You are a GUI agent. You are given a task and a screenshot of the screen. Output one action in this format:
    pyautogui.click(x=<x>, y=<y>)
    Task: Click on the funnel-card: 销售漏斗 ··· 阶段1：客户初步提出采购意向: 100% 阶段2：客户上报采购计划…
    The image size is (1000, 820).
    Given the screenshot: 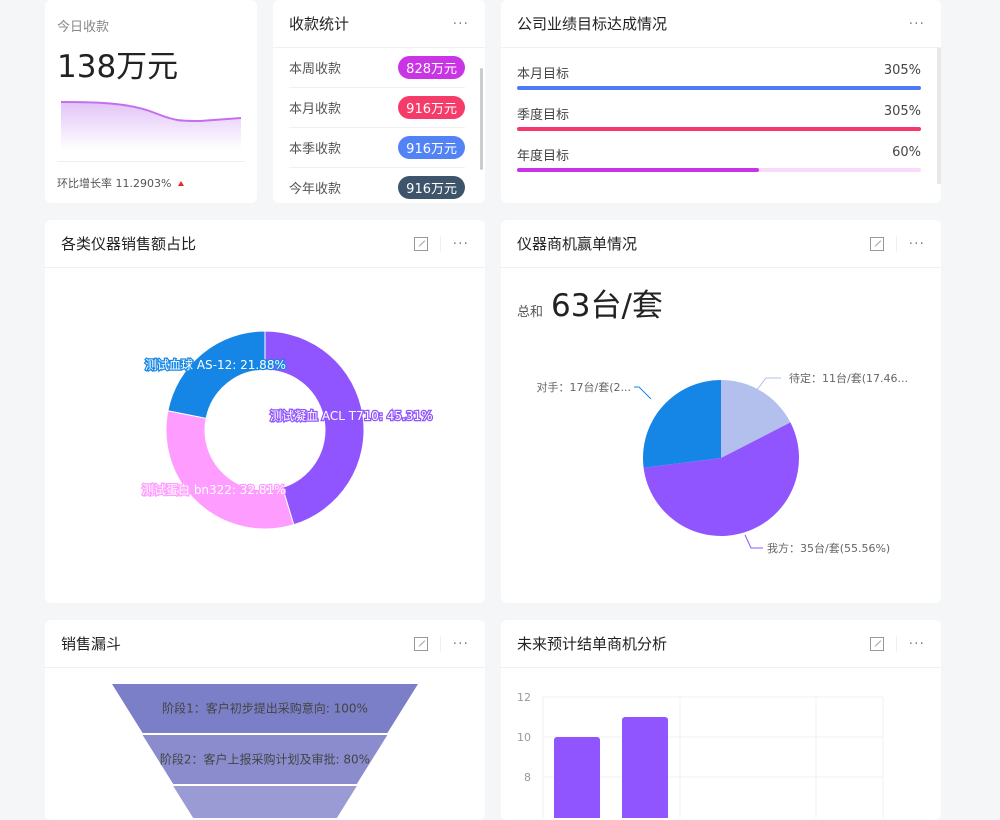 What is the action you would take?
    pyautogui.click(x=265, y=720)
    